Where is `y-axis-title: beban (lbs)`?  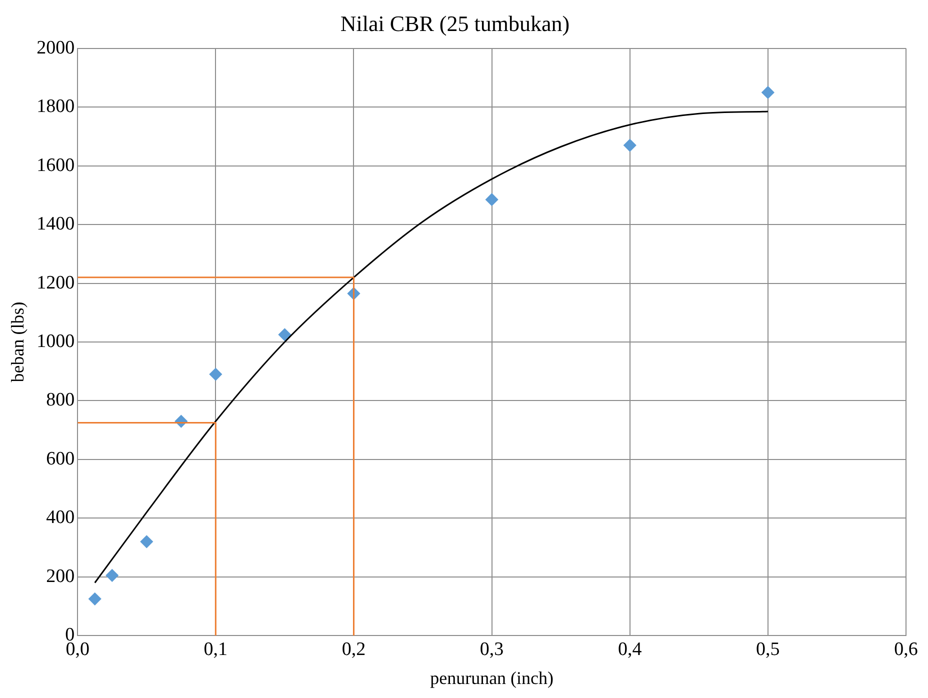 y-axis-title: beban (lbs) is located at coordinates (18, 342).